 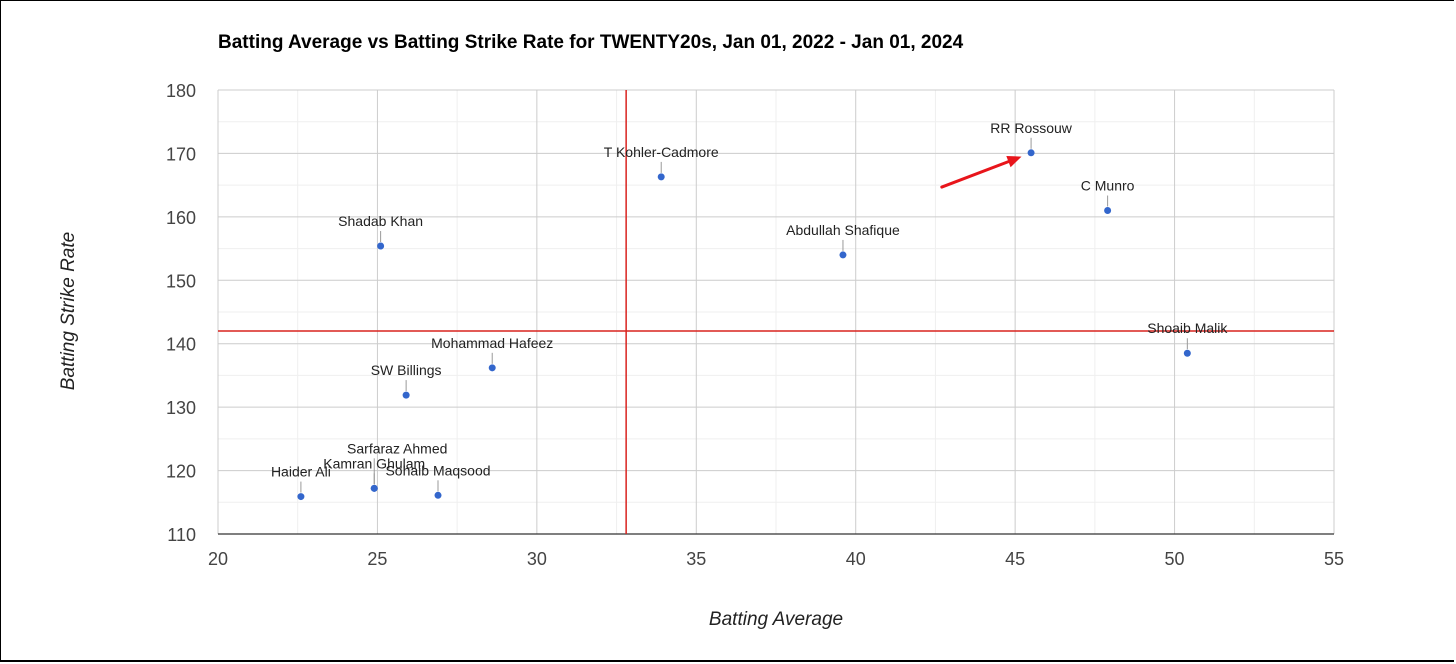 What do you see at coordinates (1187, 328) in the screenshot?
I see `point-label-shoaib-malik: Shoaib Malik` at bounding box center [1187, 328].